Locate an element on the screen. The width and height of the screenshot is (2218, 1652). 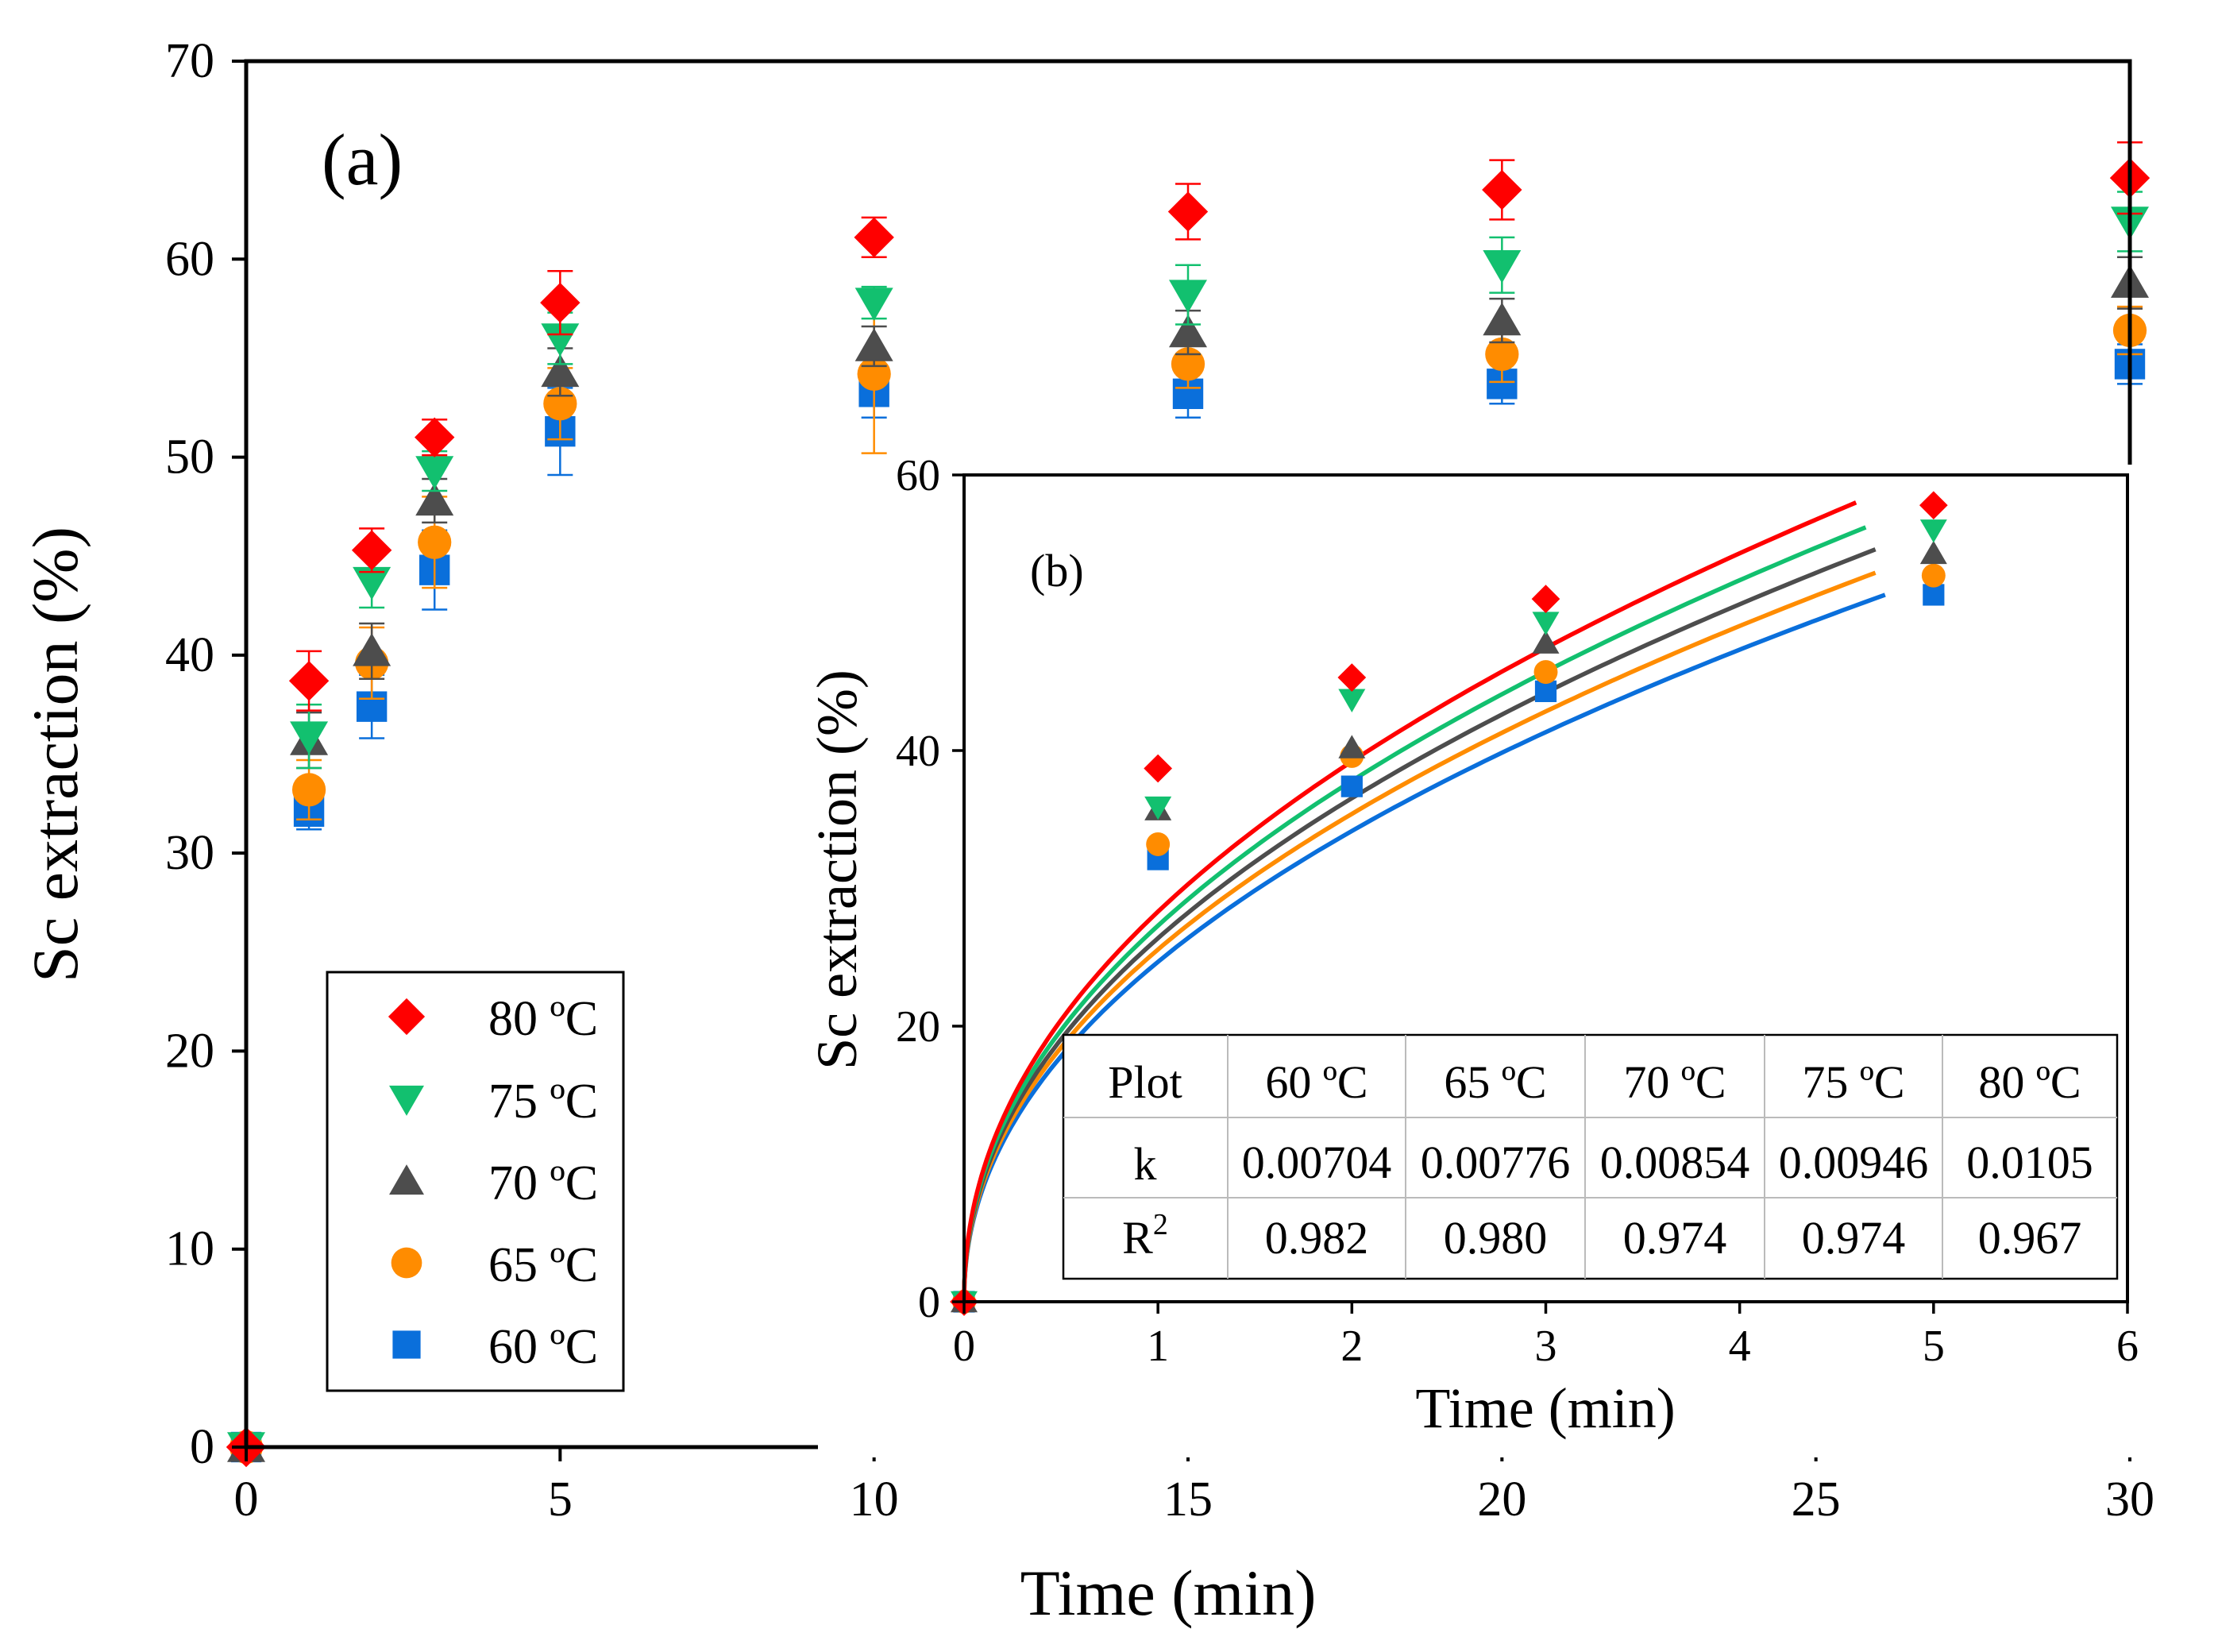
x-tick-label: 0 is located at coordinates (246, 1500).